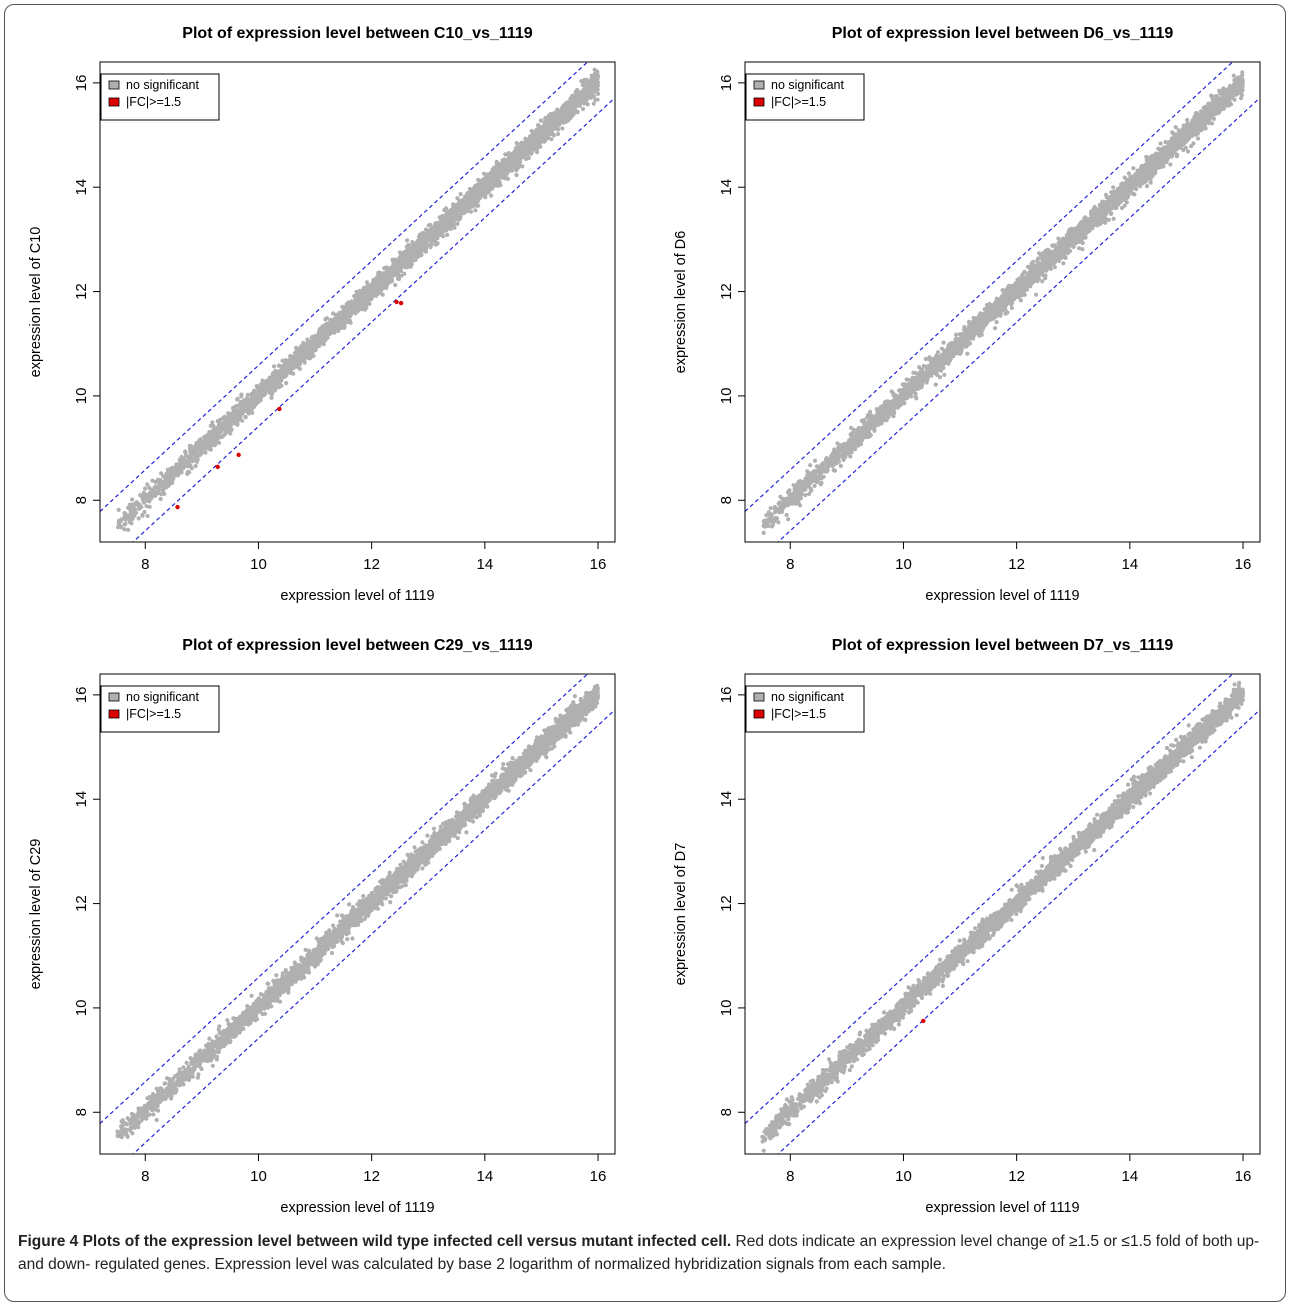 Image resolution: width=1290 pixels, height=1305 pixels. What do you see at coordinates (81, 291) in the screenshot?
I see `y-tick-label: 12` at bounding box center [81, 291].